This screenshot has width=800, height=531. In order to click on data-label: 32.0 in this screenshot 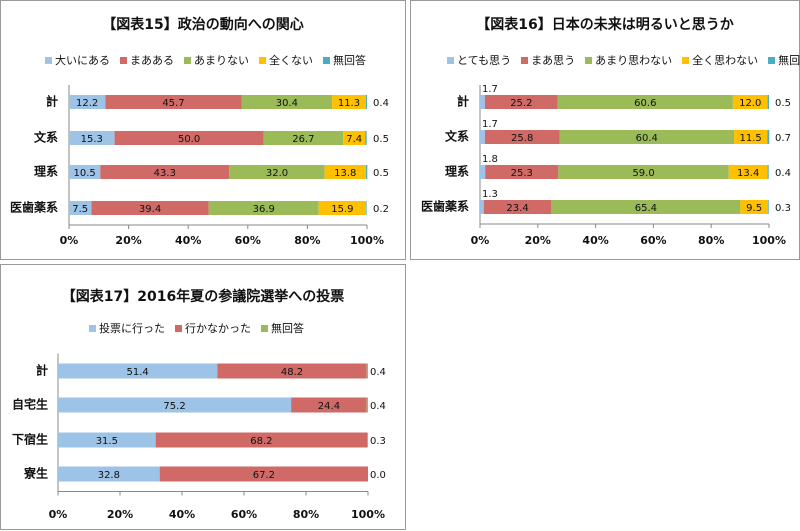, I will do `click(277, 173)`.